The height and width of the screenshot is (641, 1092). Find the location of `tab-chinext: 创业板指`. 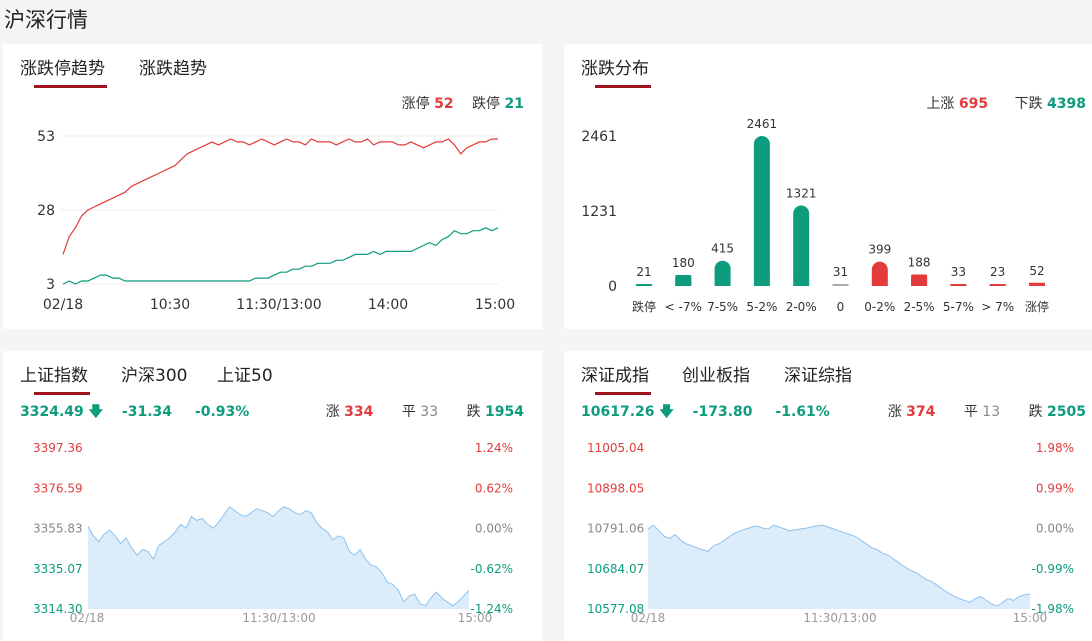

tab-chinext: 创业板指 is located at coordinates (716, 376).